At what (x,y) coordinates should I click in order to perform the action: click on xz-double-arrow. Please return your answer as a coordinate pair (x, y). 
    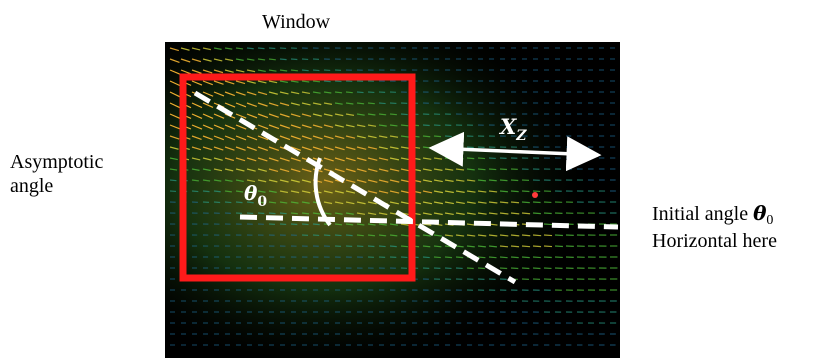
    Looking at the image, I should click on (515, 151).